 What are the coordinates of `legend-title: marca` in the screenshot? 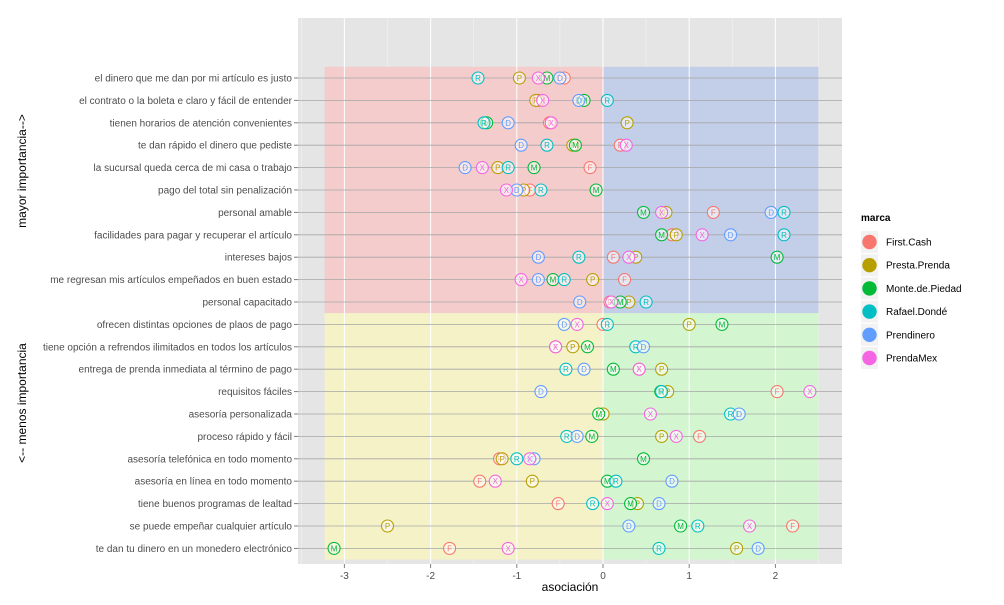 It's located at (876, 218).